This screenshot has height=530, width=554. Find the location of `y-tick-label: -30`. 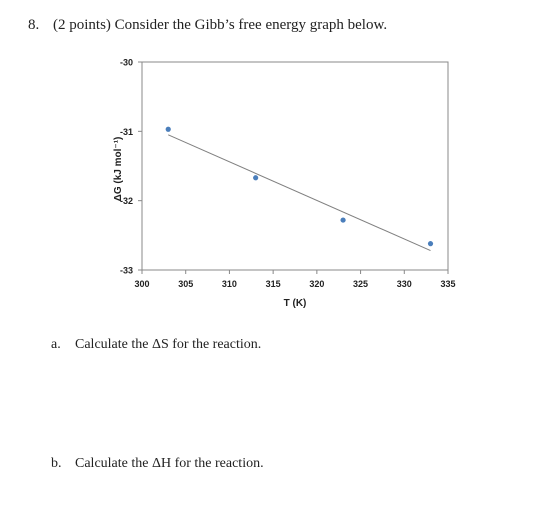

y-tick-label: -30 is located at coordinates (126, 63).